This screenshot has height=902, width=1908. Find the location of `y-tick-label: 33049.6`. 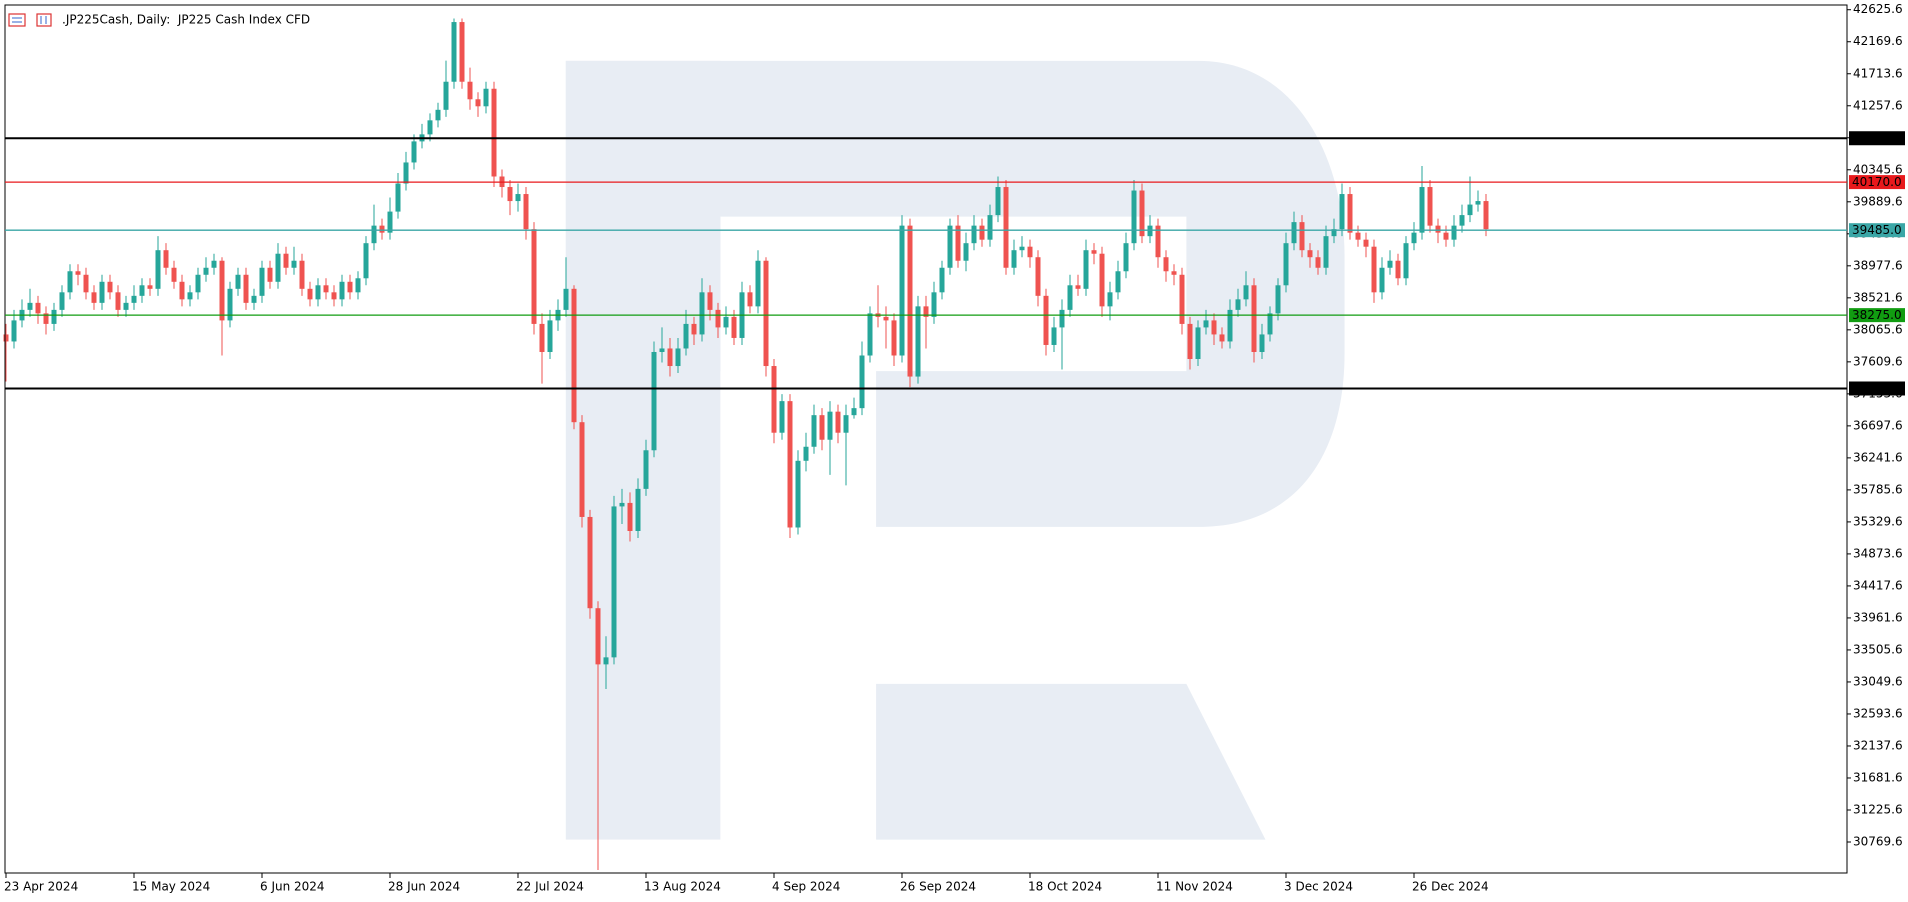

y-tick-label: 33049.6 is located at coordinates (1878, 681).